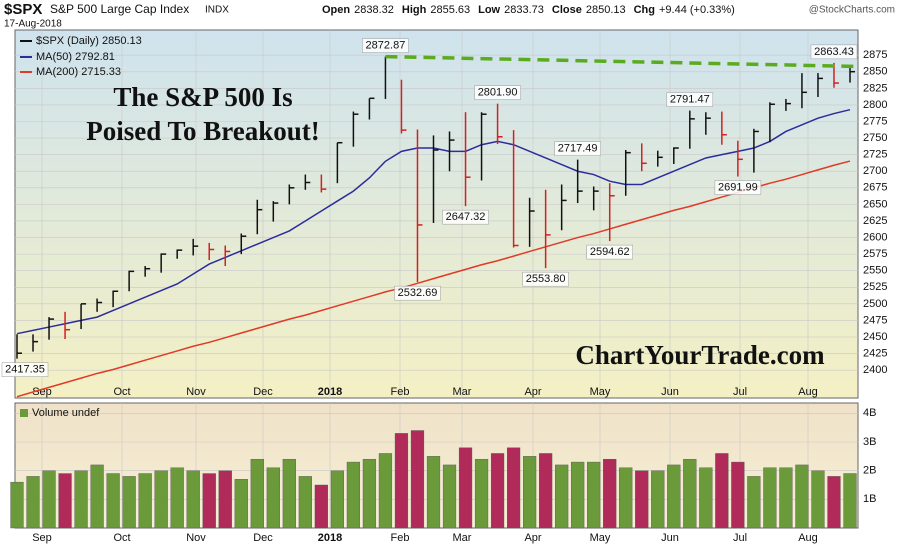 The width and height of the screenshot is (900, 547). What do you see at coordinates (24, 413) in the screenshot?
I see `legend-marker` at bounding box center [24, 413].